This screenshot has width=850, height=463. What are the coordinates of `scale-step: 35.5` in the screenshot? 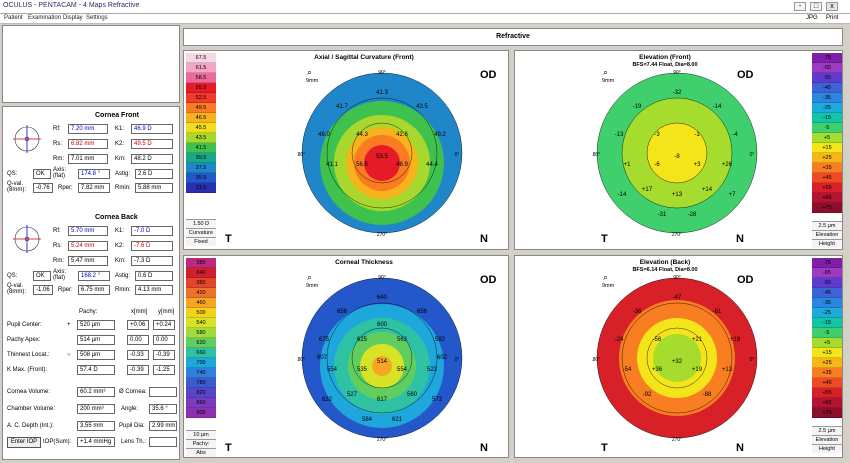 It's located at (201, 178).